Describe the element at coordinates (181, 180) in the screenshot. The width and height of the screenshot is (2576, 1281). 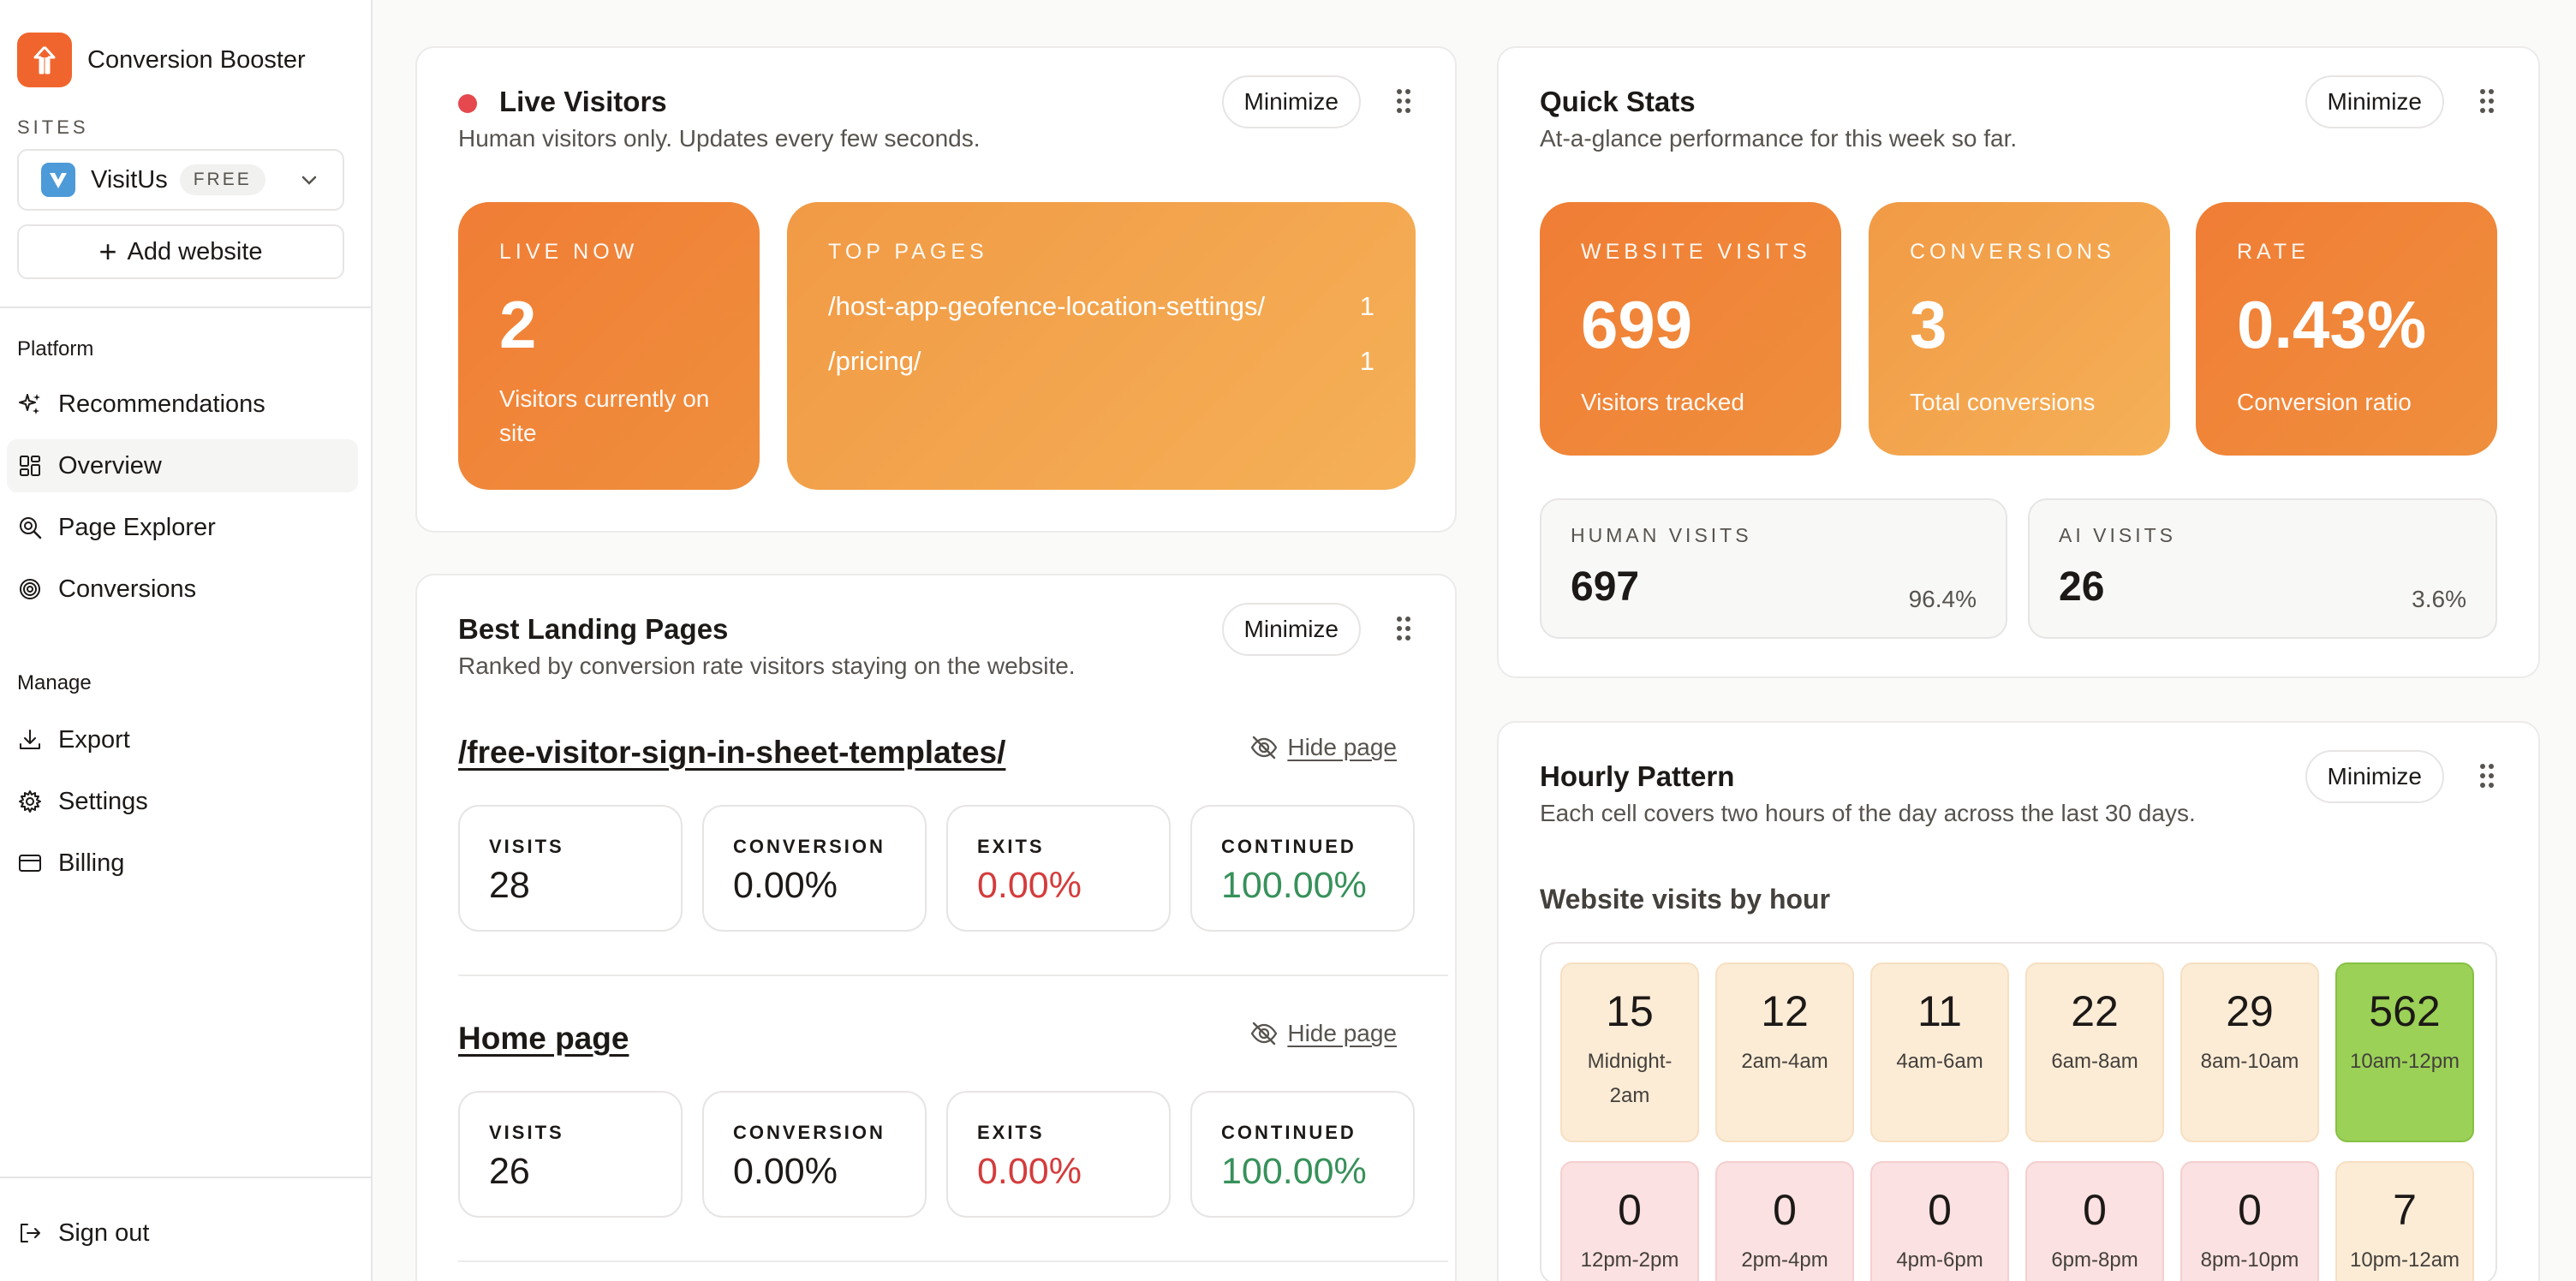
I see `site-selector: VisitUs FREE` at that location.